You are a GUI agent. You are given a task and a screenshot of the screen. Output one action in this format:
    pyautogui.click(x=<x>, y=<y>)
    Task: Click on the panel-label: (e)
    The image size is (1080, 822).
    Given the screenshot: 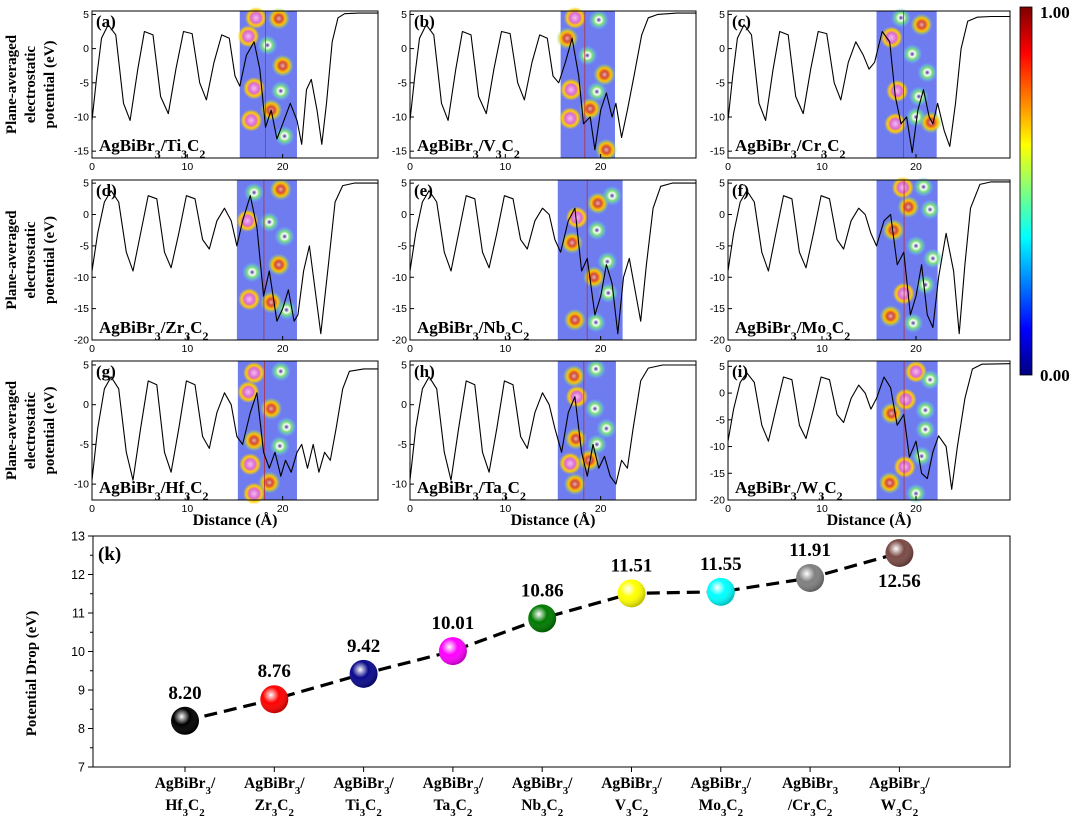 What is the action you would take?
    pyautogui.click(x=423, y=190)
    